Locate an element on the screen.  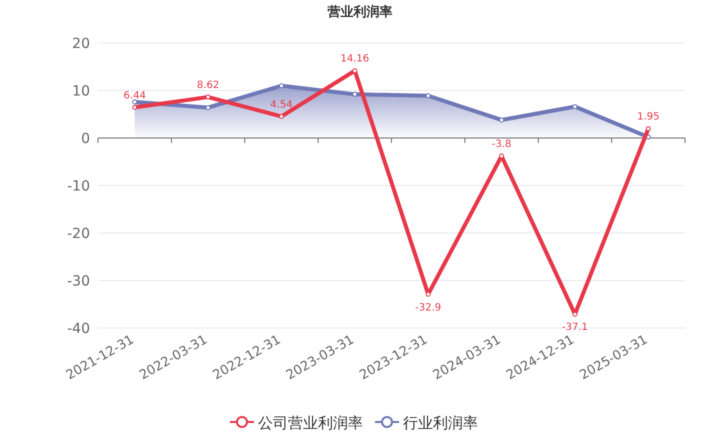
data-label: 1.95 is located at coordinates (648, 117).